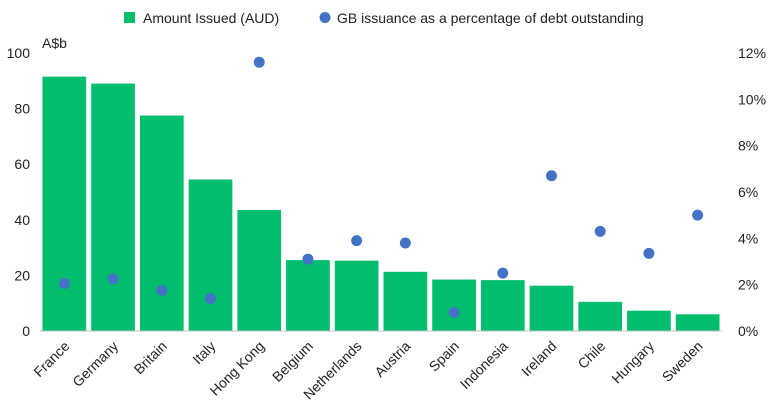  Describe the element at coordinates (203, 352) in the screenshot. I see `category-label: Italy` at that location.